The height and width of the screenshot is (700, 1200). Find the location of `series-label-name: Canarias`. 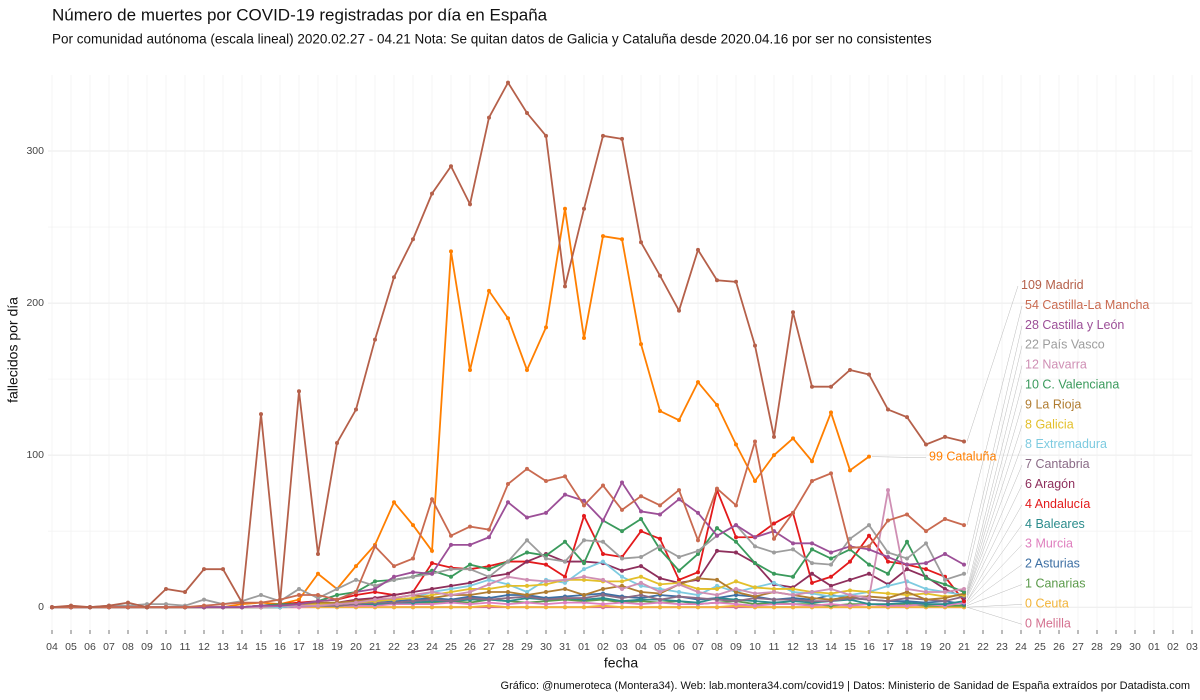

series-label-name: Canarias is located at coordinates (1060, 584).